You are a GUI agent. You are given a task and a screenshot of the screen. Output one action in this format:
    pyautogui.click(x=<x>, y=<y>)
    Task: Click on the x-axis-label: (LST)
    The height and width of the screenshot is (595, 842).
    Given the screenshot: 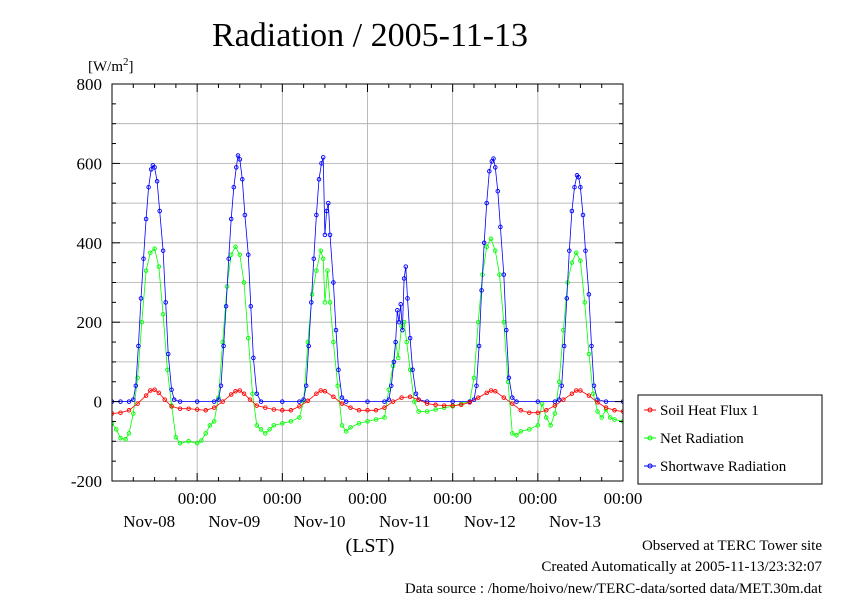 What is the action you would take?
    pyautogui.click(x=370, y=546)
    